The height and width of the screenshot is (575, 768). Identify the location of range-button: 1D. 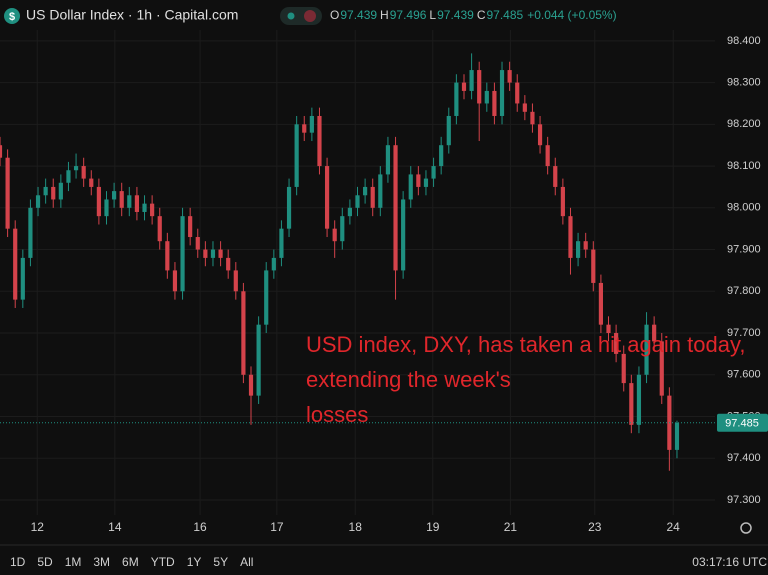
(18, 562).